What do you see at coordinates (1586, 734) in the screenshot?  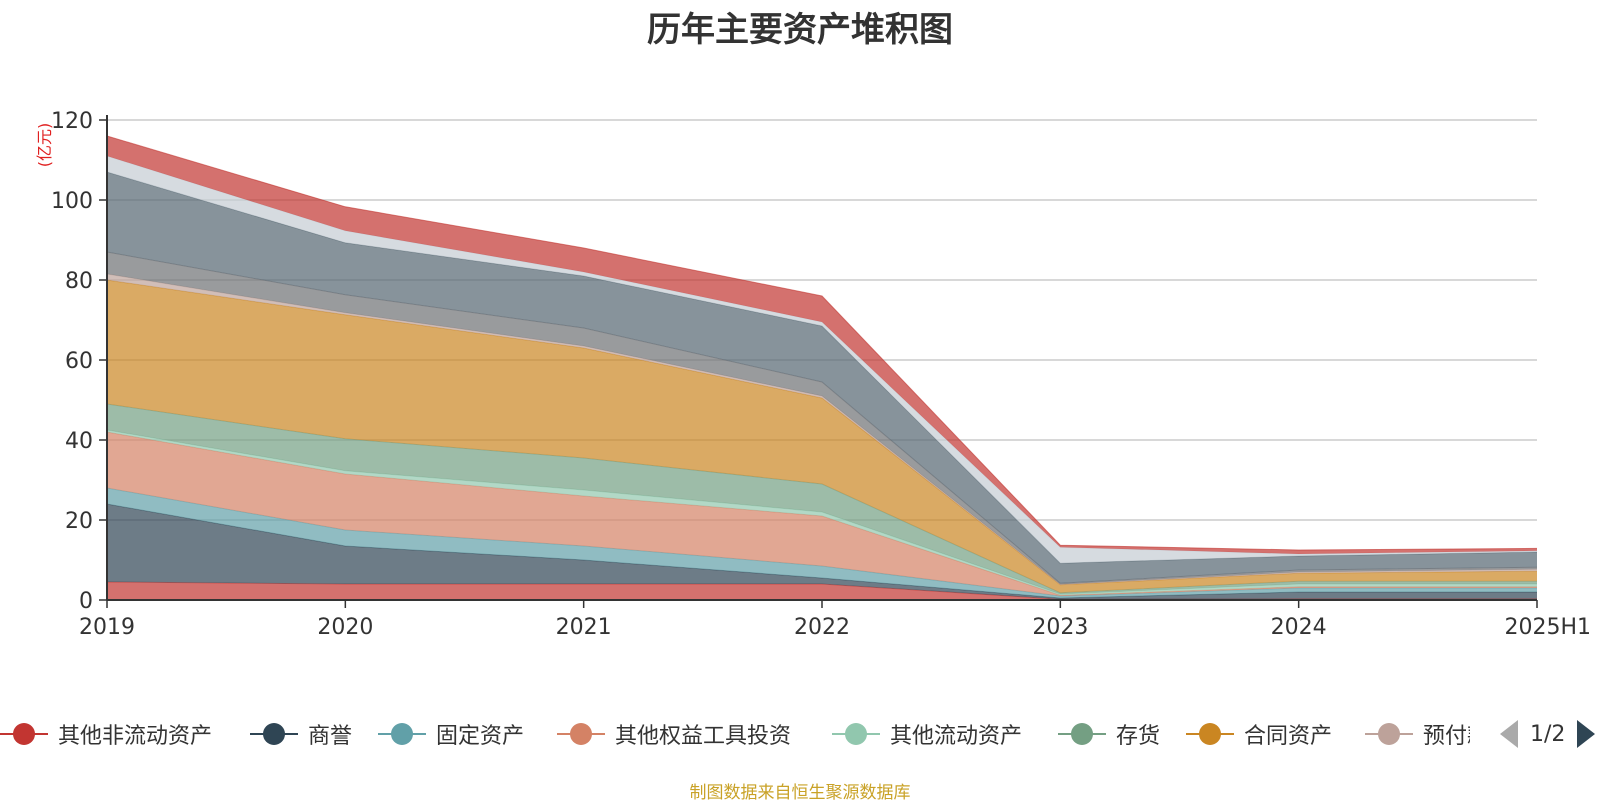 I see `legend-next-page-icon` at bounding box center [1586, 734].